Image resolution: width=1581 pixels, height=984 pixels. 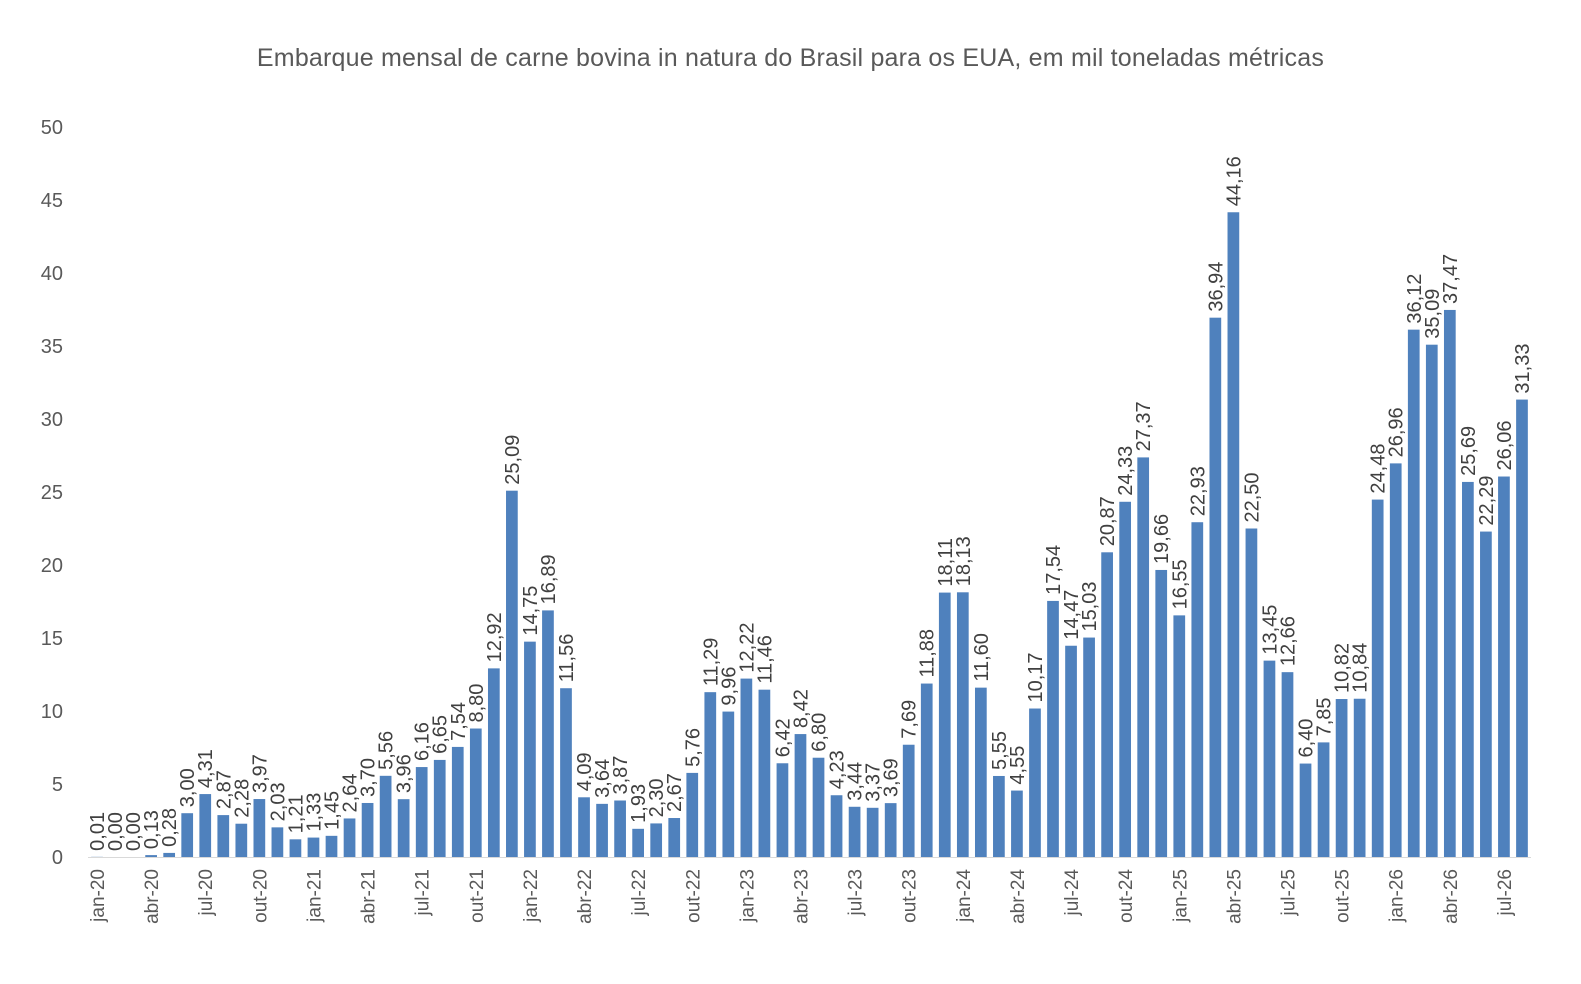 What do you see at coordinates (1090, 606) in the screenshot?
I see `data-label: 15,03` at bounding box center [1090, 606].